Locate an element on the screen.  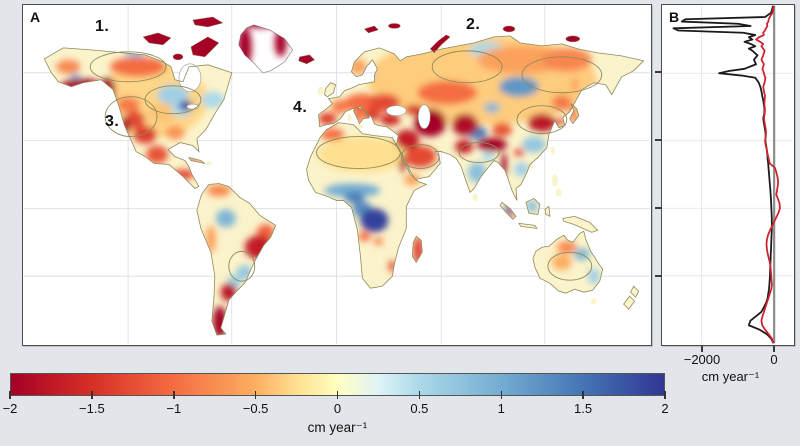
region-congo-basin is located at coordinates (374, 220).